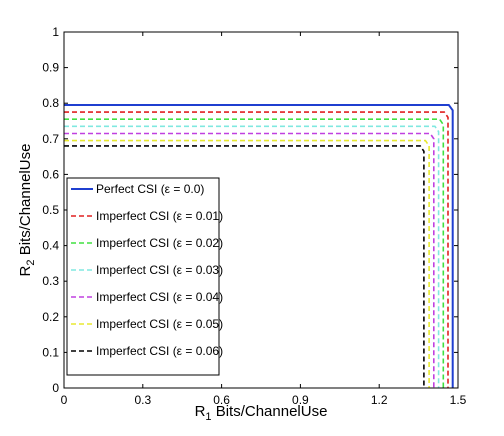  I want to click on legend-label: Imperfect CSI (ε = 0.05), so click(159, 324).